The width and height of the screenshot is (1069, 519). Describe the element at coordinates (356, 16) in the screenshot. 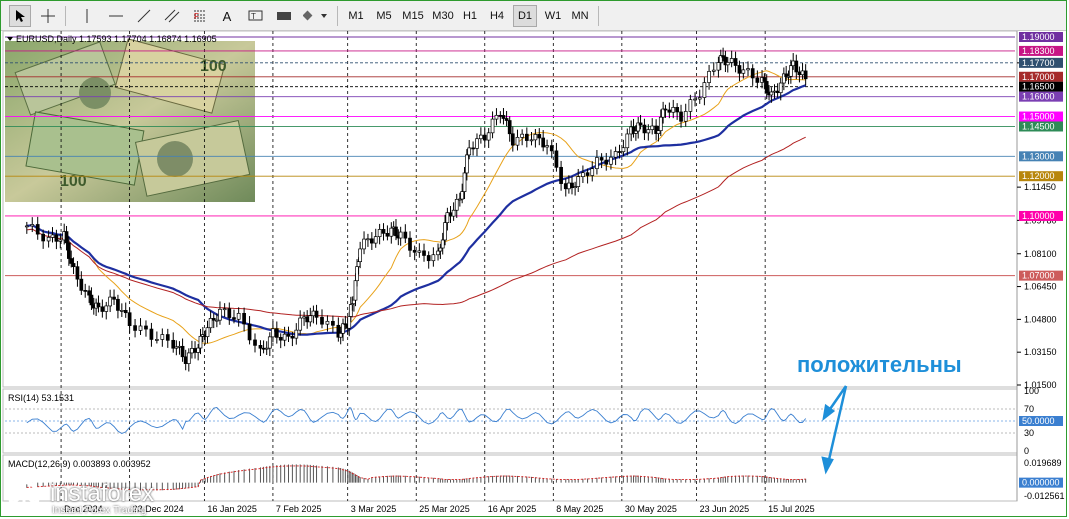

I see `timeframe-m1: M1` at that location.